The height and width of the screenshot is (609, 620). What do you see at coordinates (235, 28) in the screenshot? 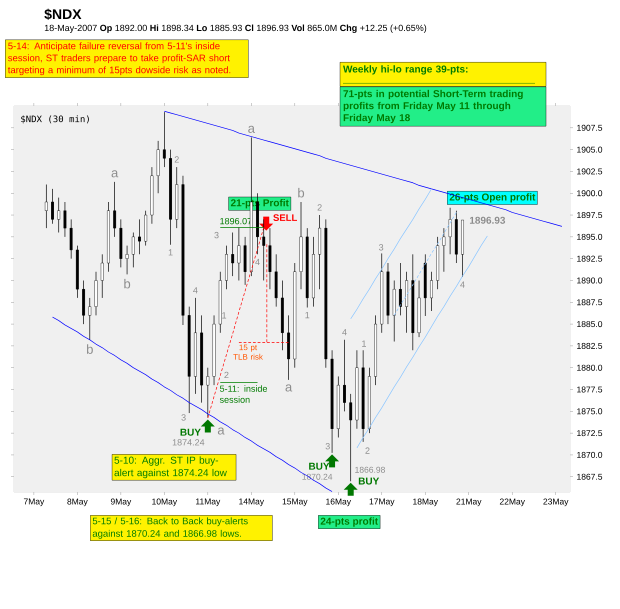
I see `text: 18-May-2007 Op 1892.00 Hi 1898.34 Lo 1885.93 Cl 1896.93 Vol 865.0M Chg +12.25 (+0.65%)` at bounding box center [235, 28].